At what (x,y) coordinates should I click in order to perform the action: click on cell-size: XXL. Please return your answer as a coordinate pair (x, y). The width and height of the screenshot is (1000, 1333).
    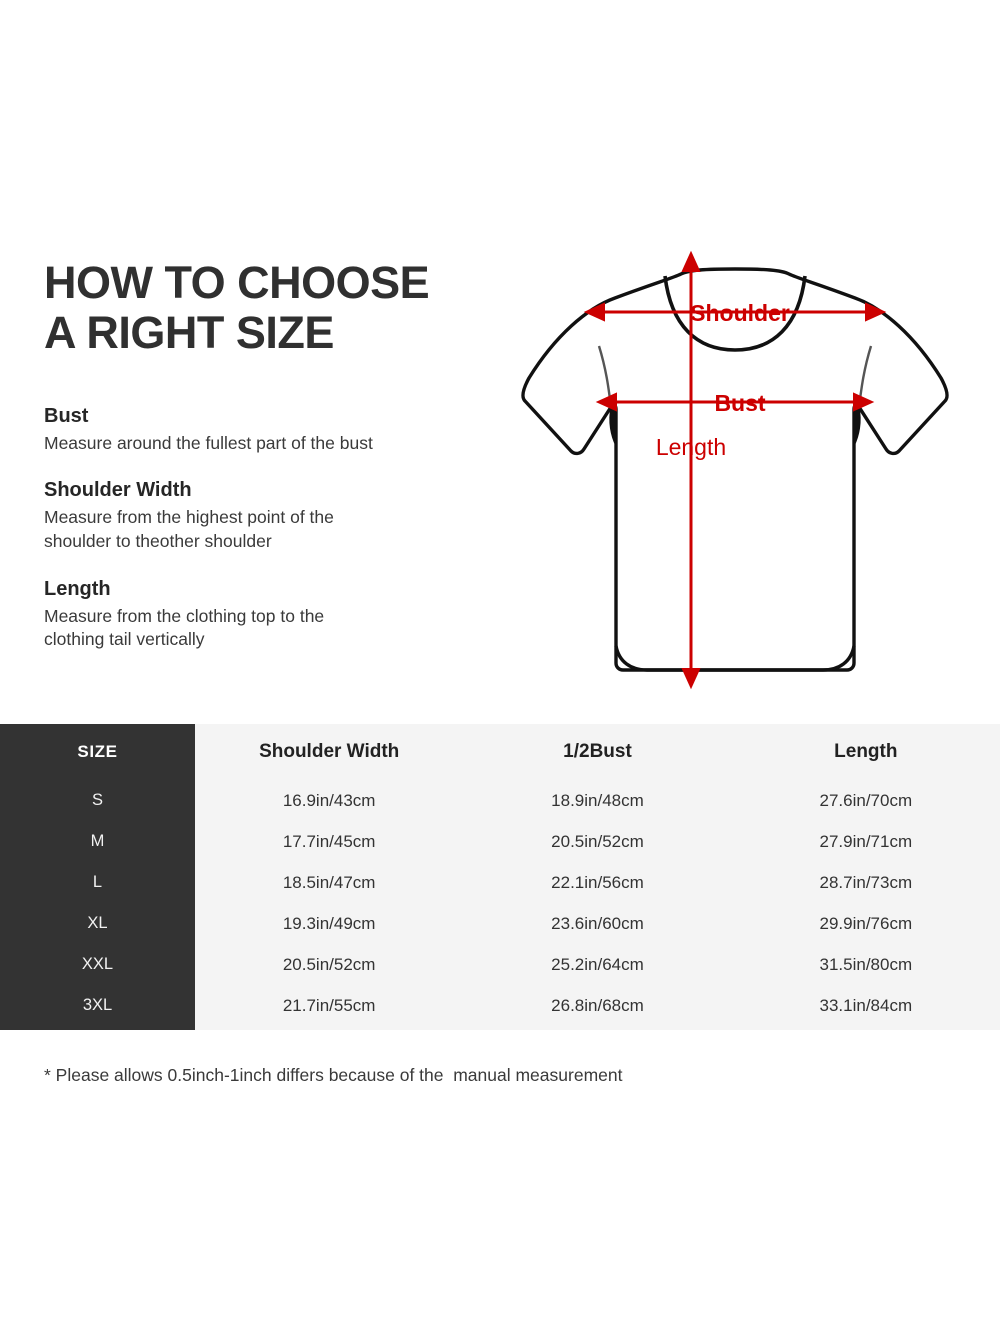
    Looking at the image, I should click on (97, 964).